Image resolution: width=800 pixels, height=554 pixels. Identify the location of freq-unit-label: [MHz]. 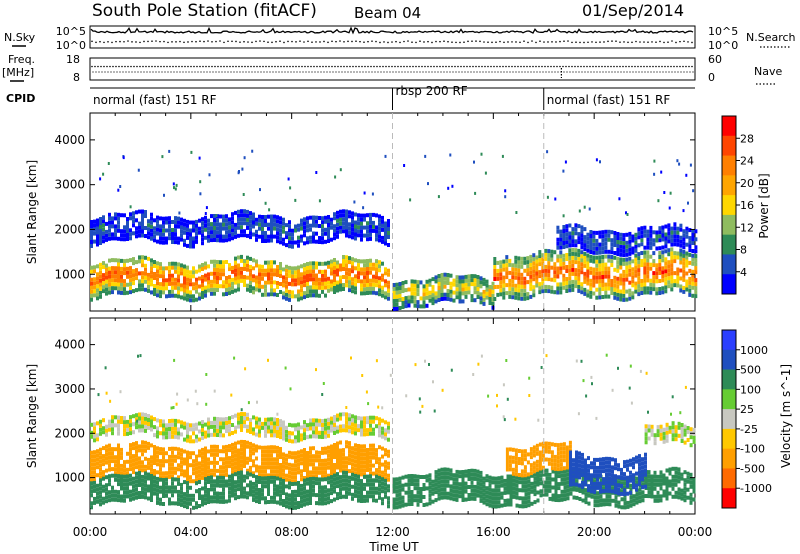
(18, 72).